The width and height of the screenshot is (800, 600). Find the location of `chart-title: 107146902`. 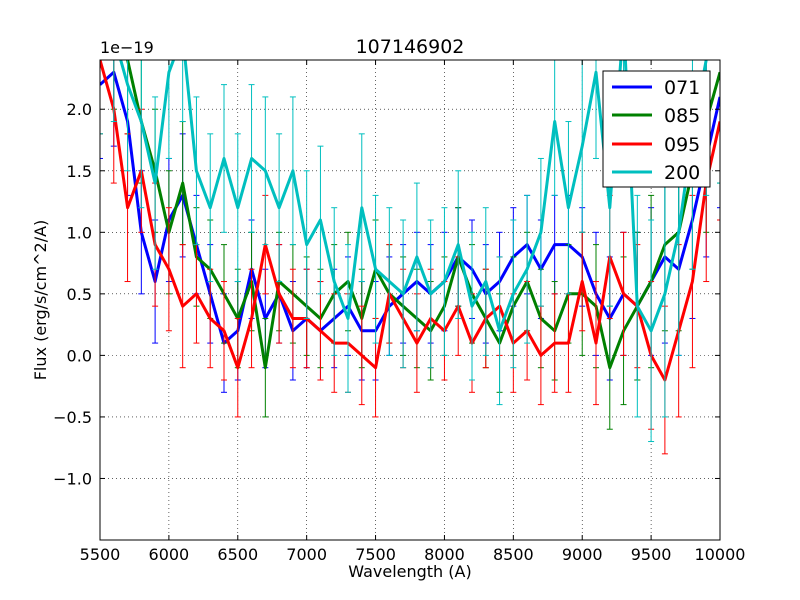

chart-title: 107146902 is located at coordinates (410, 47).